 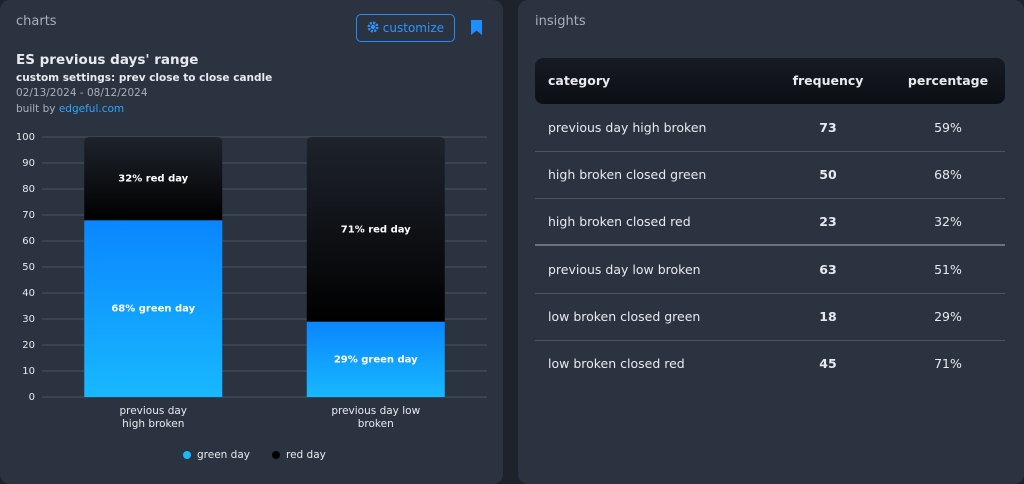 What do you see at coordinates (25, 137) in the screenshot?
I see `y-tick-label: 100` at bounding box center [25, 137].